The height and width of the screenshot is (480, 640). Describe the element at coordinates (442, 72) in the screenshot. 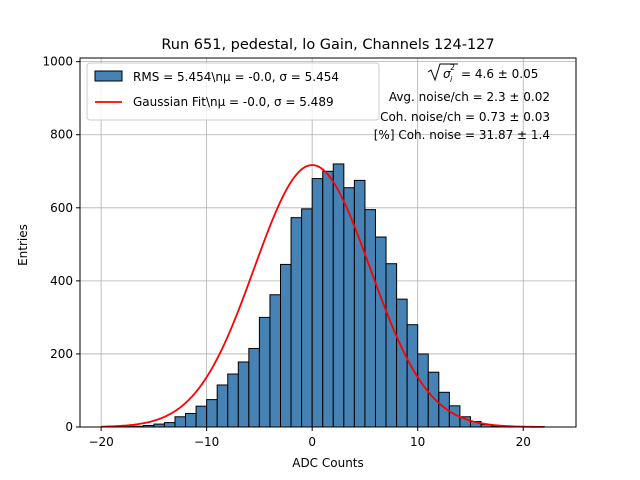

I see `sqrt-sign` at that location.